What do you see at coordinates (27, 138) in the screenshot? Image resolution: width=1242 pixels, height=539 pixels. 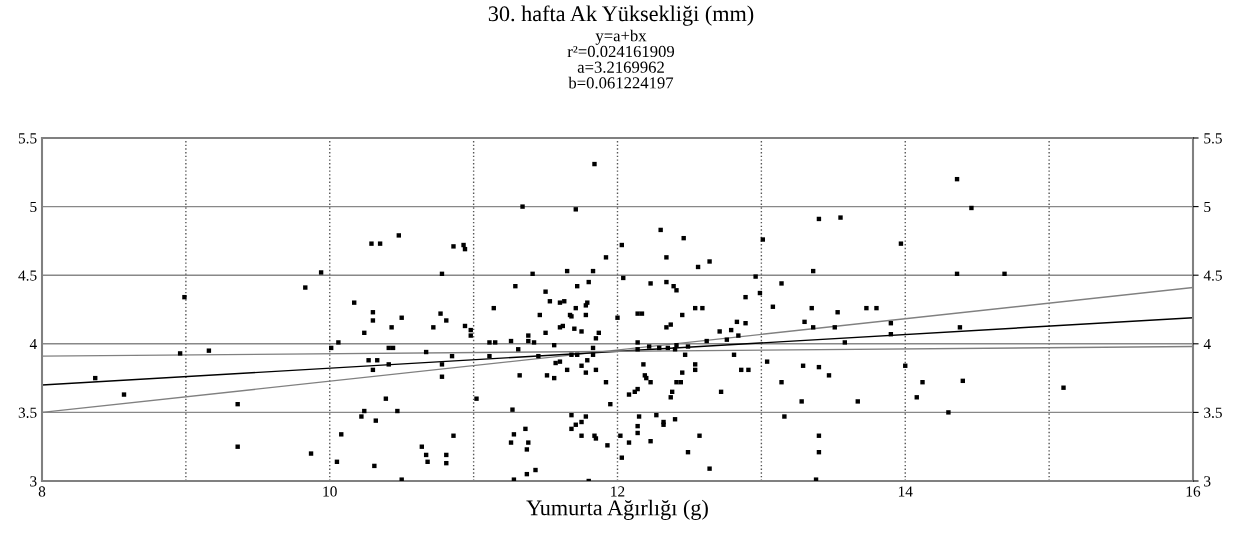 I see `y-tick-label: 5.5` at bounding box center [27, 138].